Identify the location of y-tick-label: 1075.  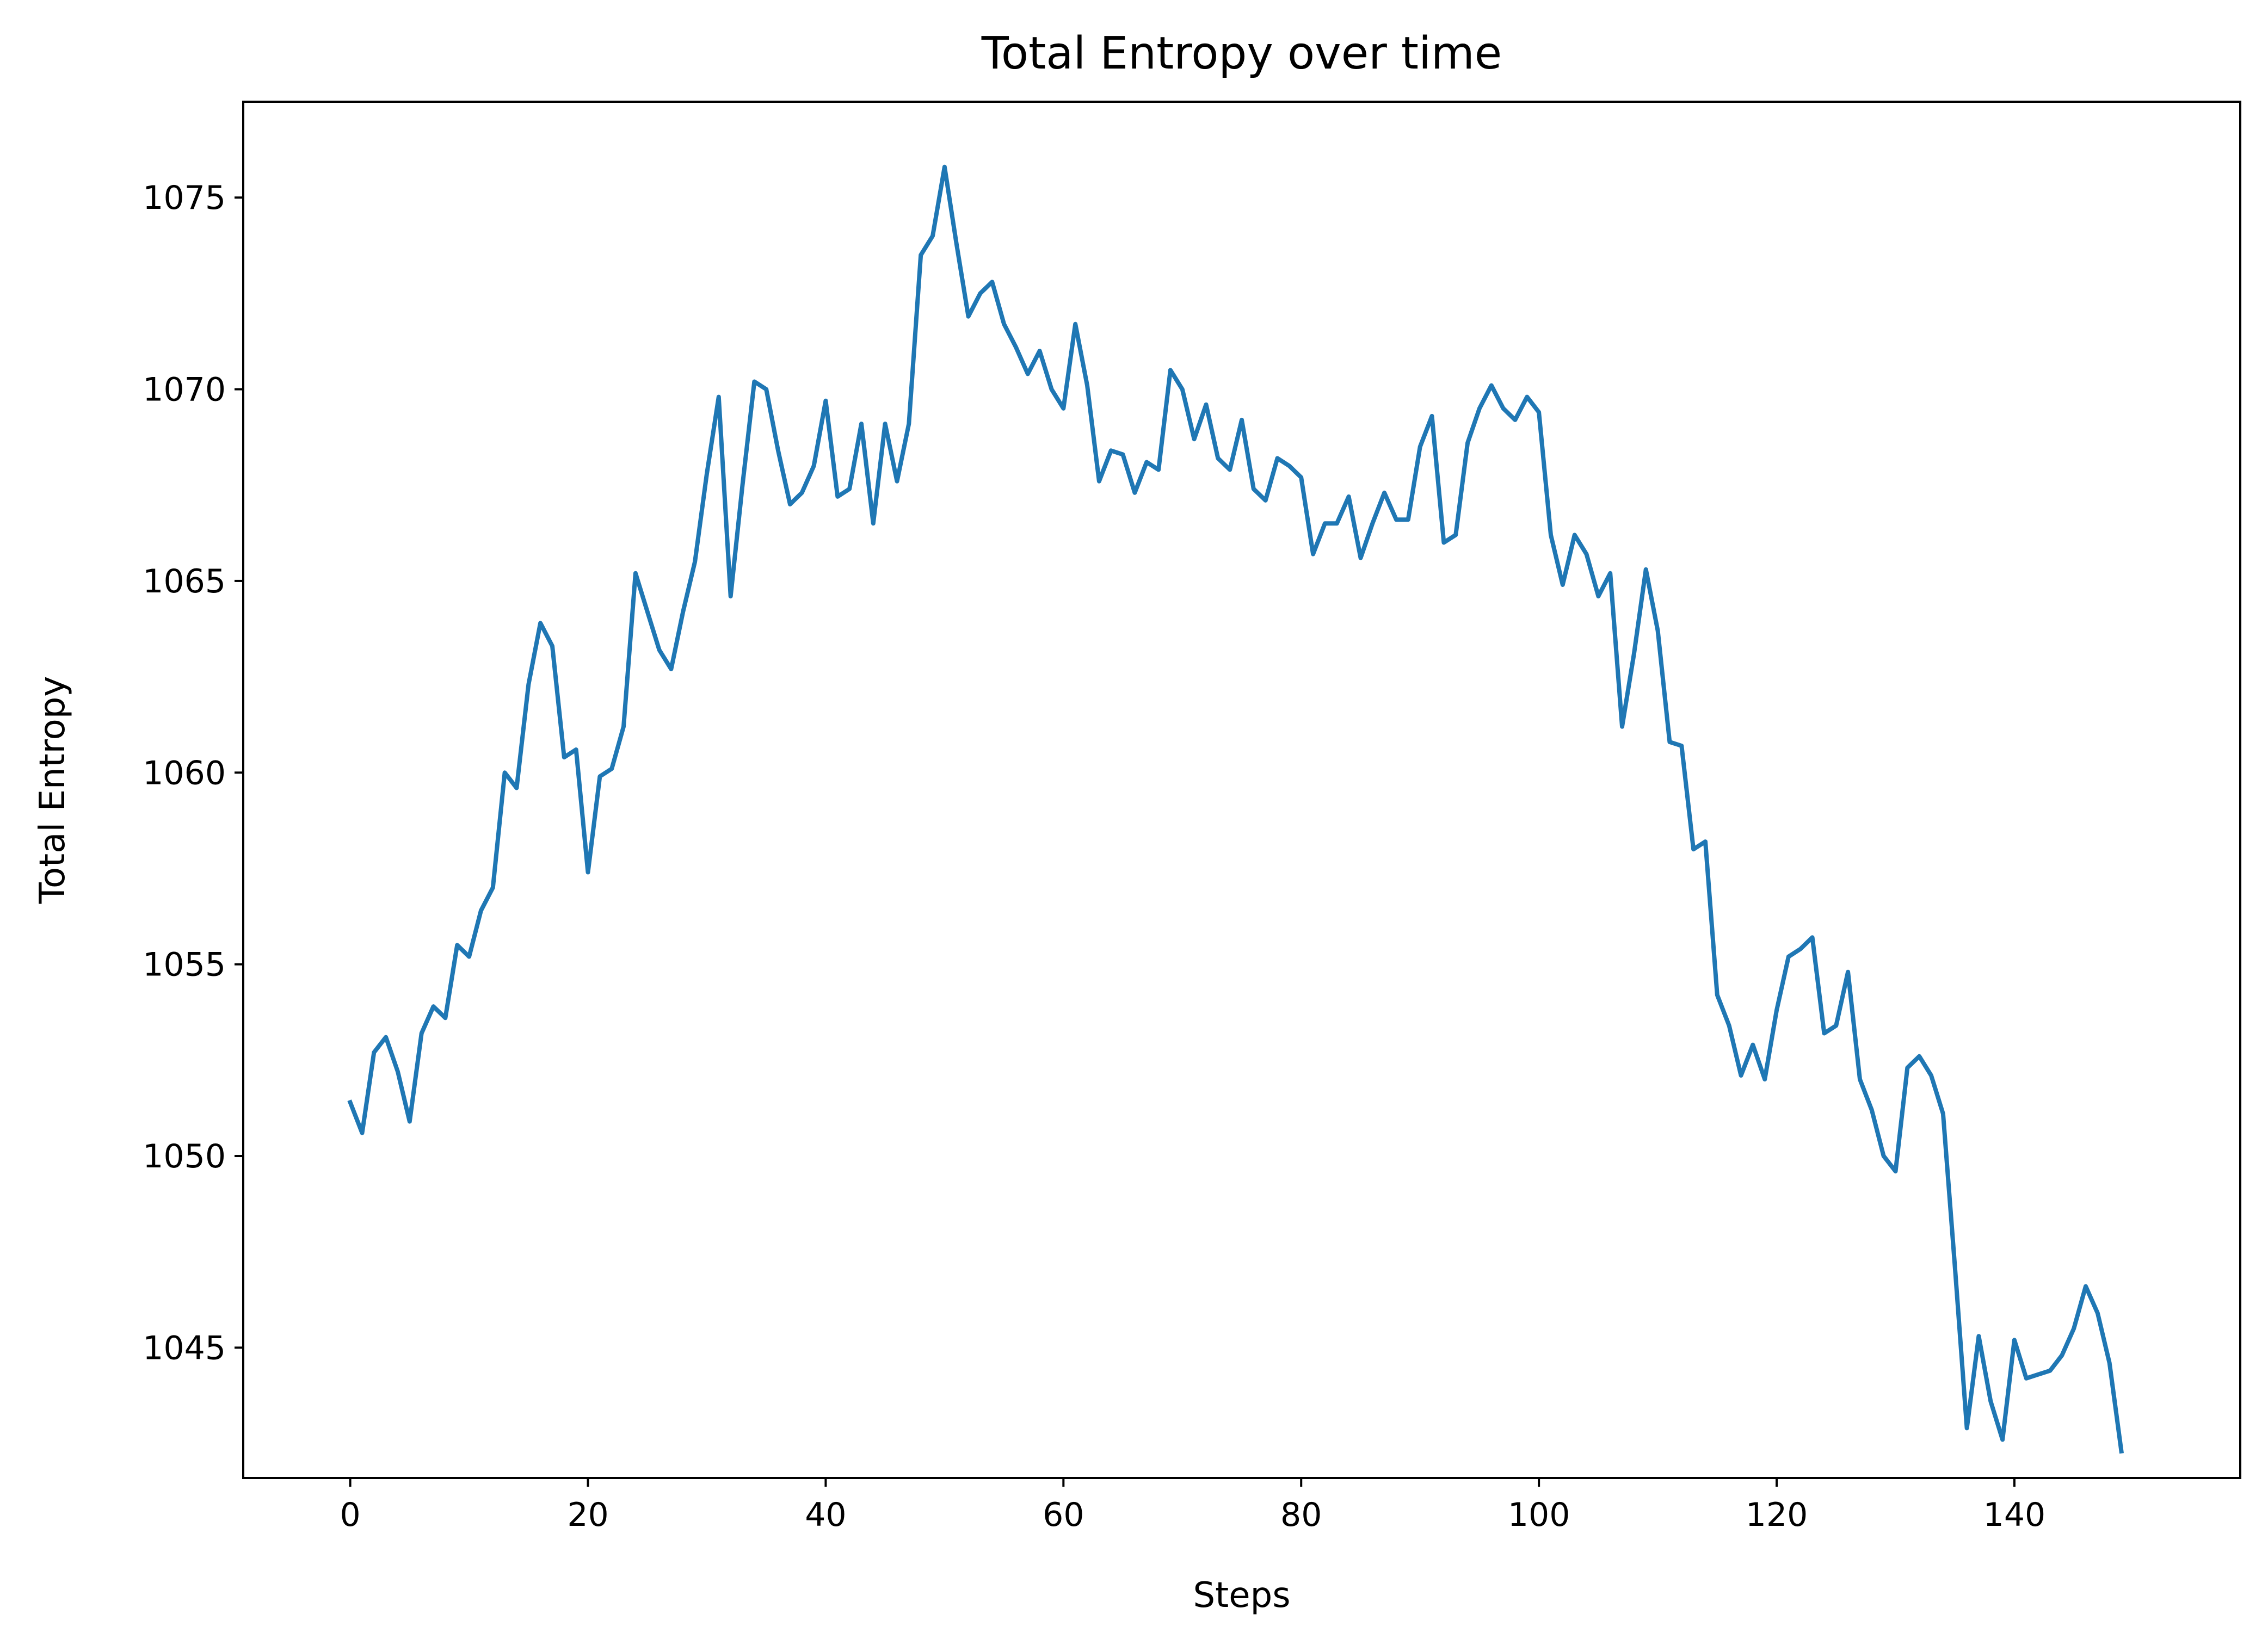
(184, 198).